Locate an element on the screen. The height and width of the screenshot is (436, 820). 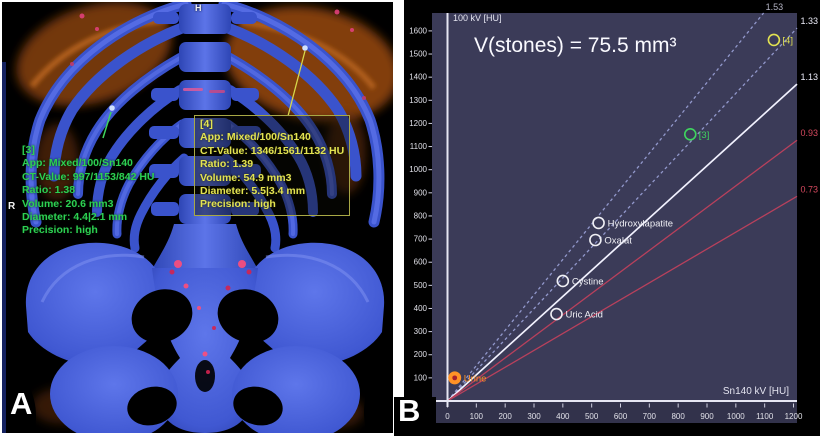
x-tick-label: 1200 is located at coordinates (794, 416).